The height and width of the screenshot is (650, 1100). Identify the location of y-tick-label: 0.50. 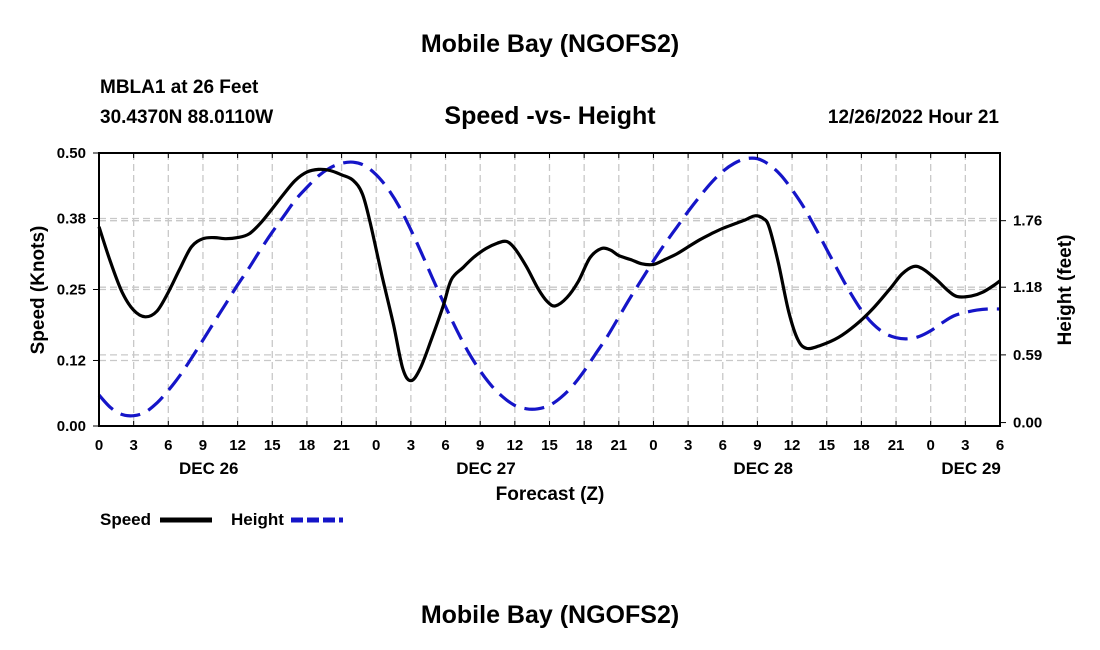
(71, 153).